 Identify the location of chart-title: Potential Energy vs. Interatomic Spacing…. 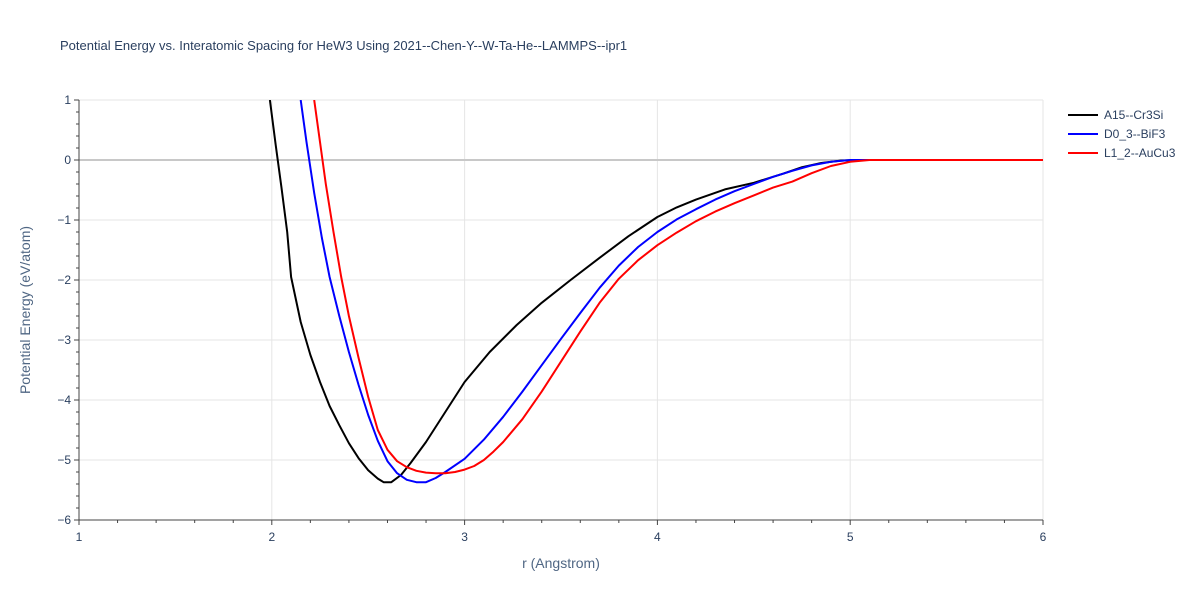
(343, 45).